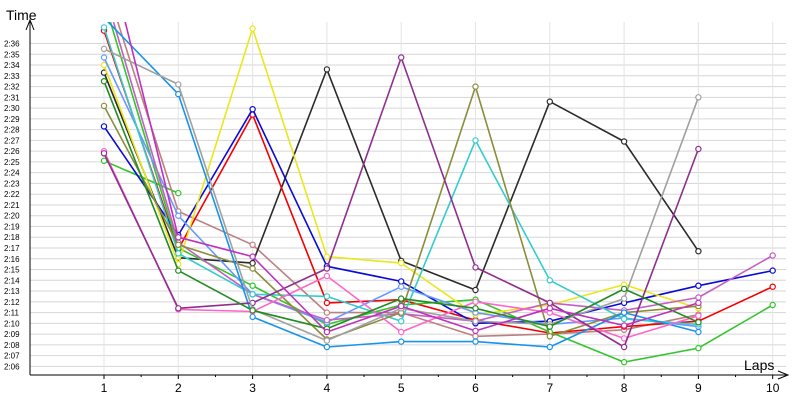 Image resolution: width=800 pixels, height=400 pixels. I want to click on y-tick-label: 2:12, so click(12, 302).